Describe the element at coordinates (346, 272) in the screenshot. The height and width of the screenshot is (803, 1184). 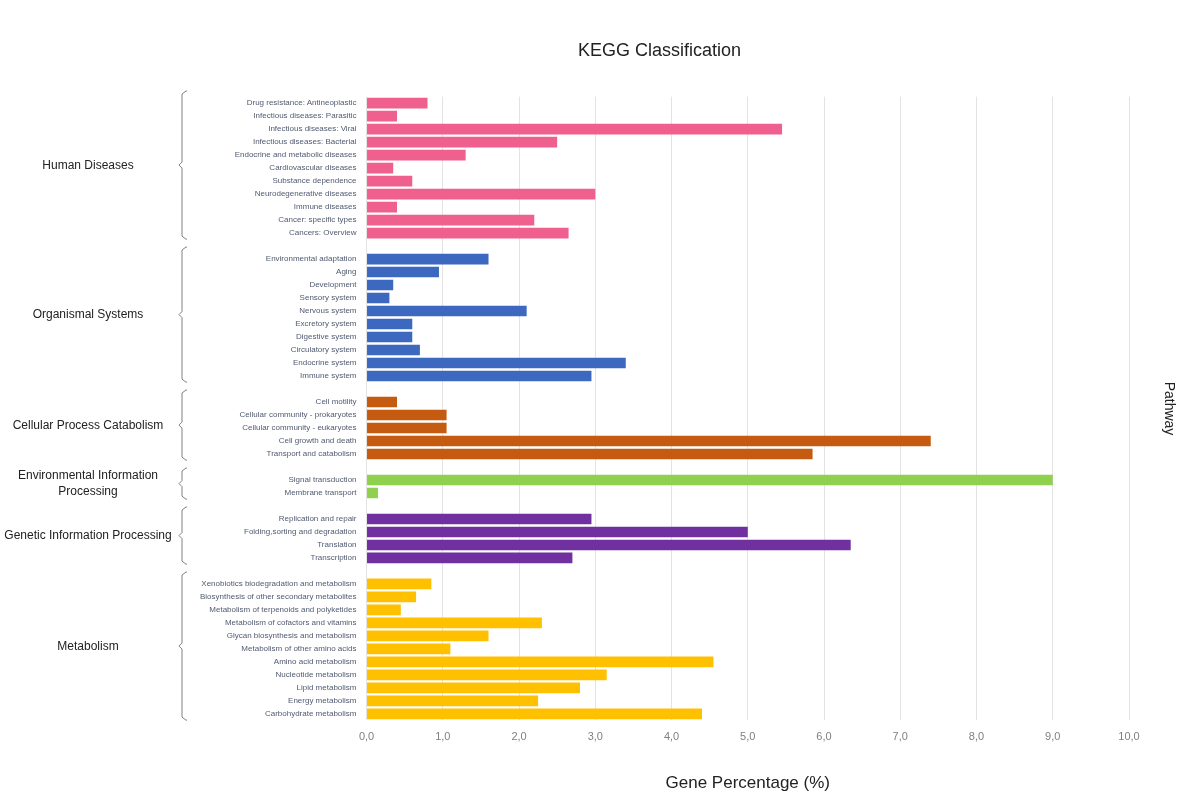
I see `y-tick-label: Aging` at that location.